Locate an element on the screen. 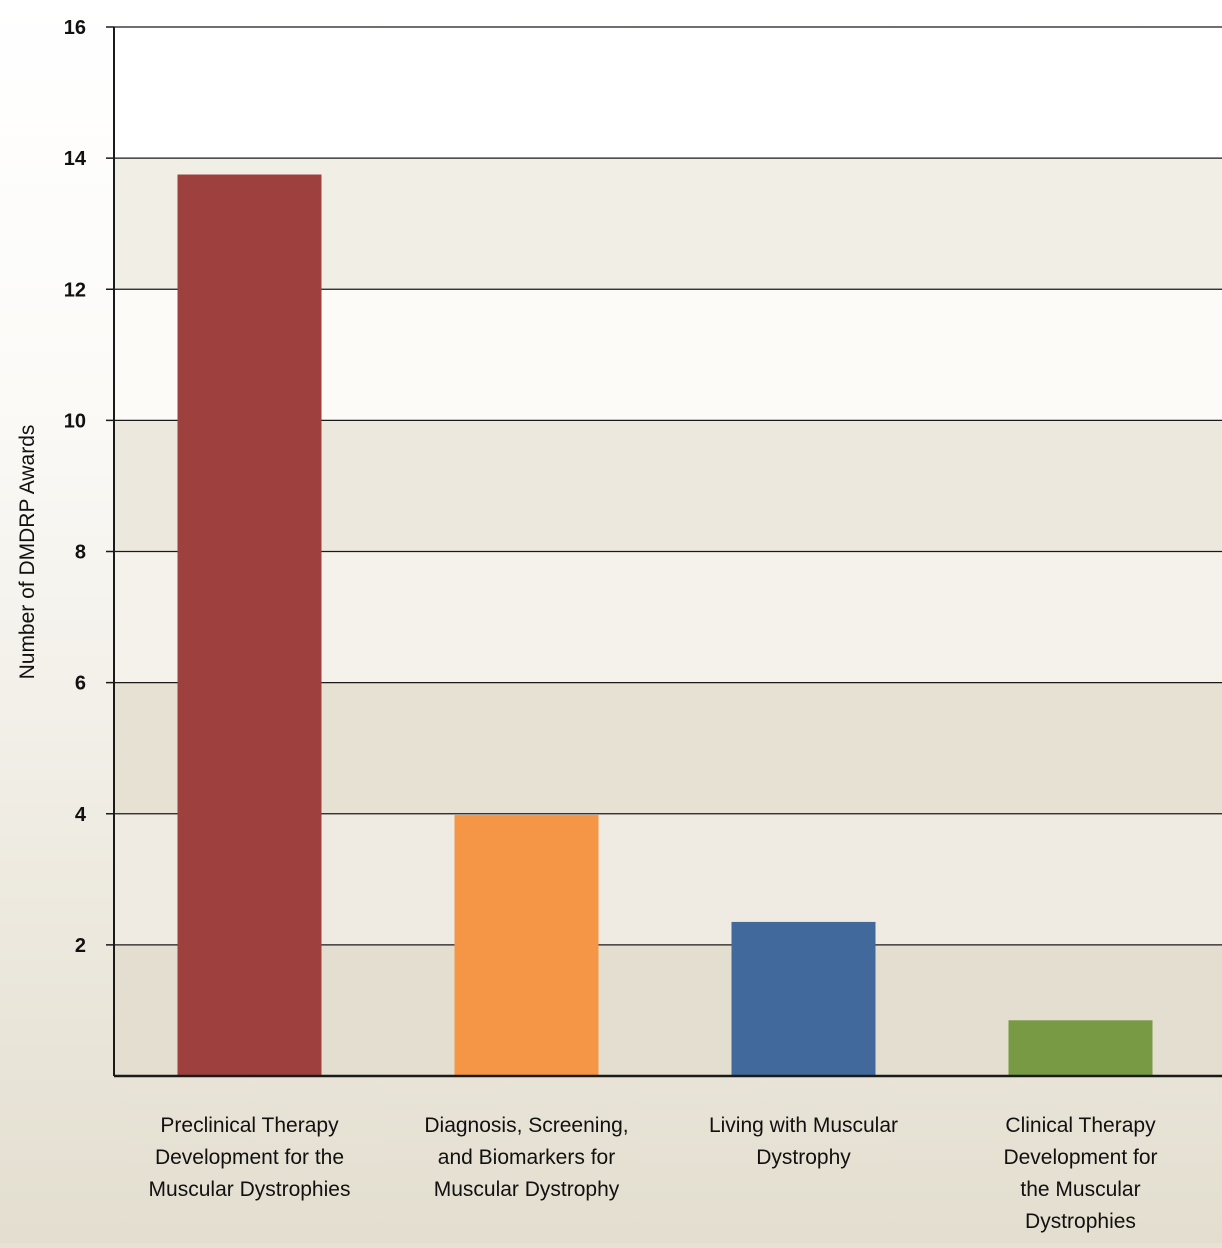 This screenshot has width=1222, height=1248. x-category-label-line: Muscular Dystrophy is located at coordinates (527, 1189).